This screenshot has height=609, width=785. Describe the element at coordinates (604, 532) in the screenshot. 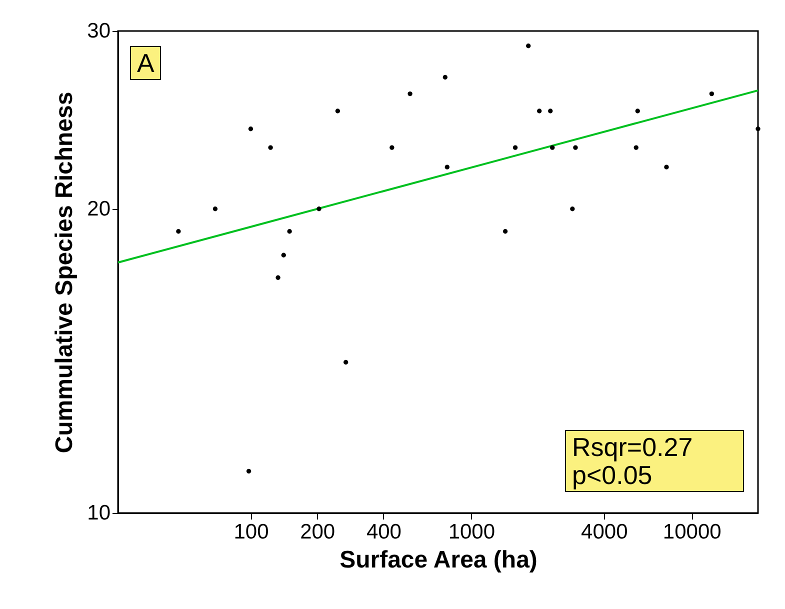

I see `x-tick-label: 4000` at that location.